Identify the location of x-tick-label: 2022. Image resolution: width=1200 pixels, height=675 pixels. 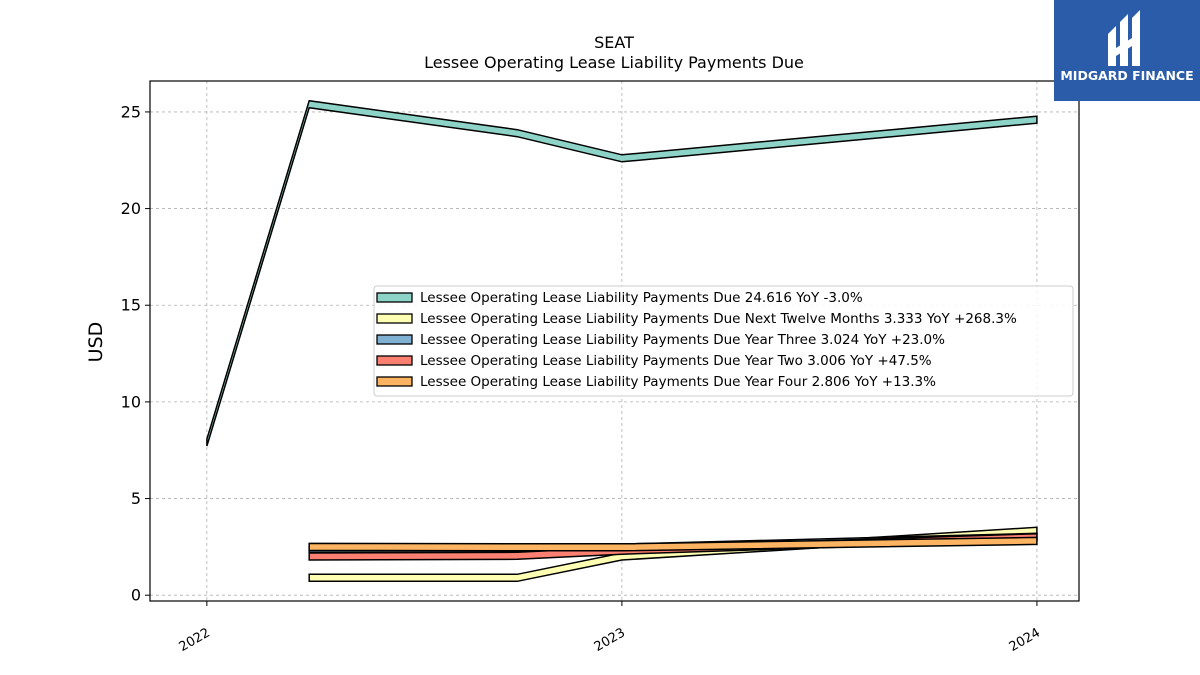
(195, 640).